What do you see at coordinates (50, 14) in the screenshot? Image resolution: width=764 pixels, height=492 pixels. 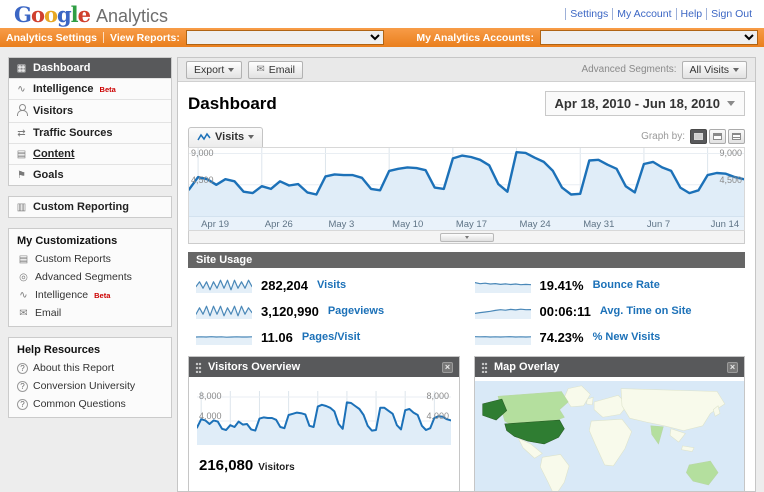 I see `logo-letter: o` at bounding box center [50, 14].